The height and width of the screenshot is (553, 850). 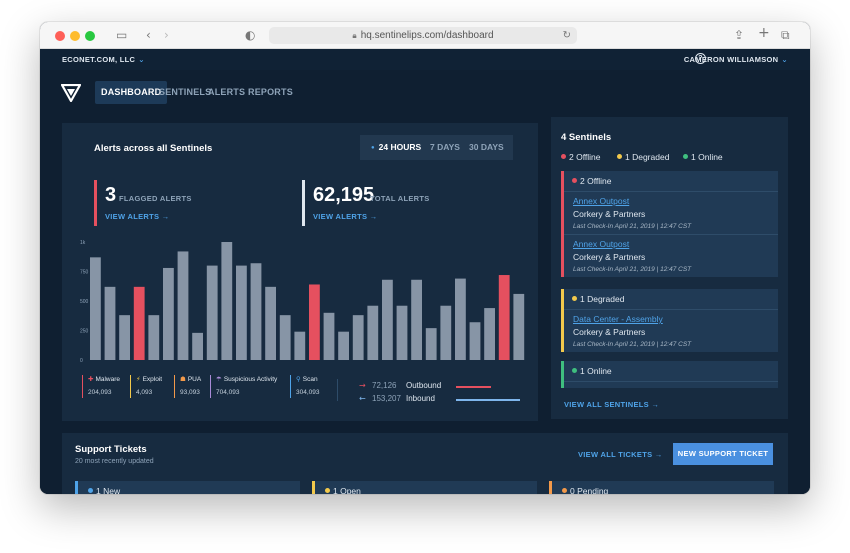 I want to click on range-30-days: 30 DAYS, so click(x=486, y=147).